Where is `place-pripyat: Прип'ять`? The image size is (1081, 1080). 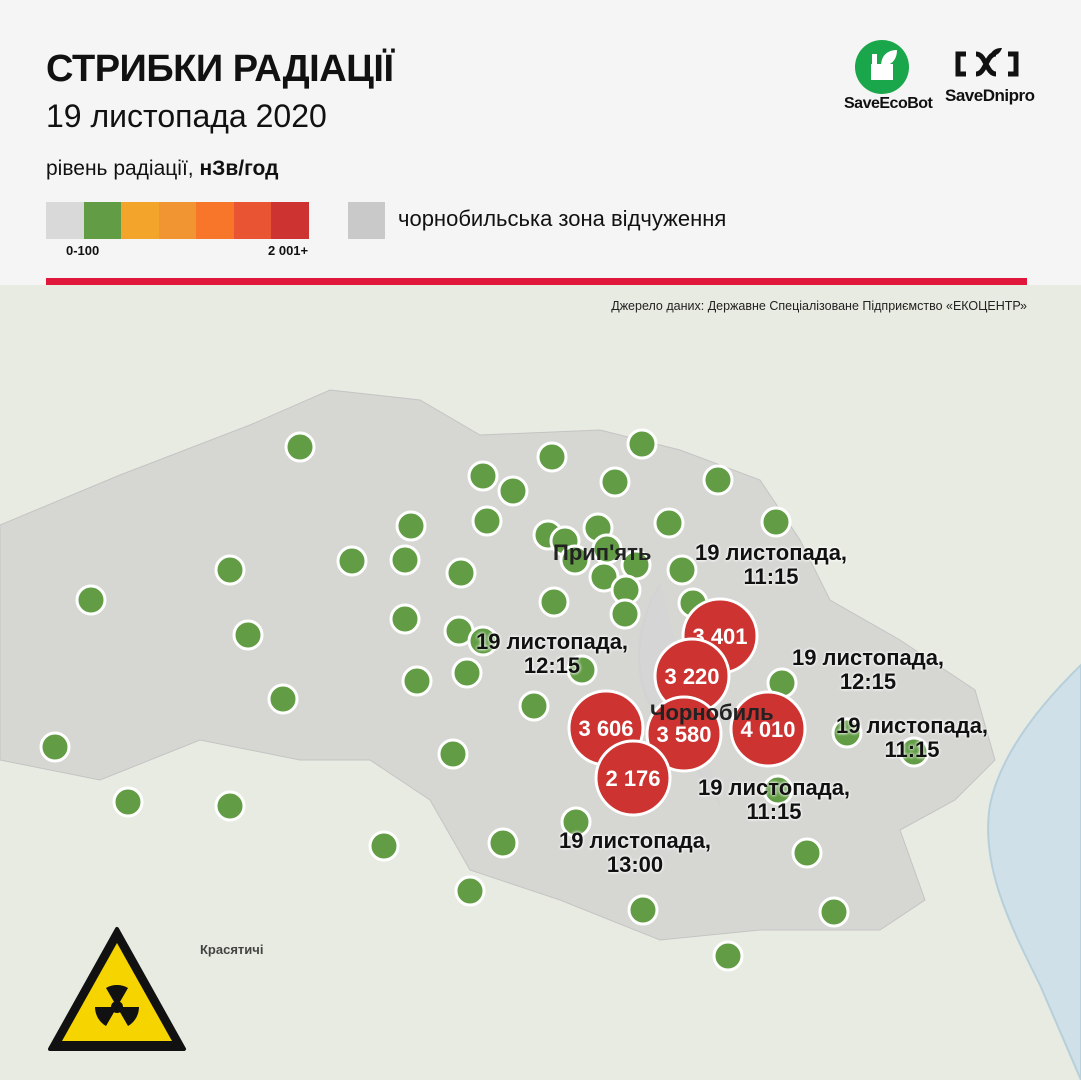
place-pripyat: Прип'ять is located at coordinates (602, 552).